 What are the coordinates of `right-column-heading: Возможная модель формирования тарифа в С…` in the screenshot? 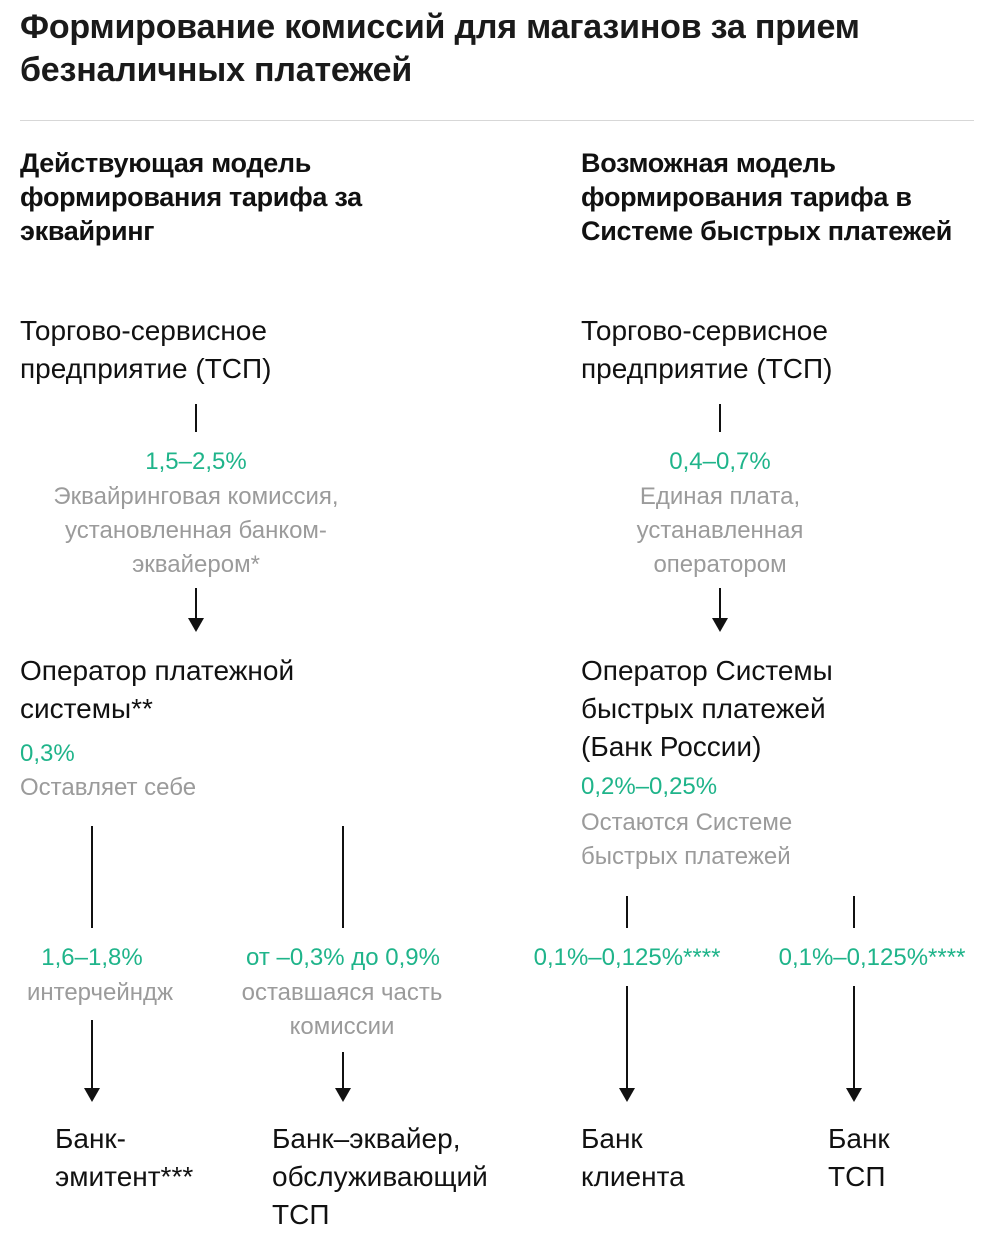 It's located at (767, 197).